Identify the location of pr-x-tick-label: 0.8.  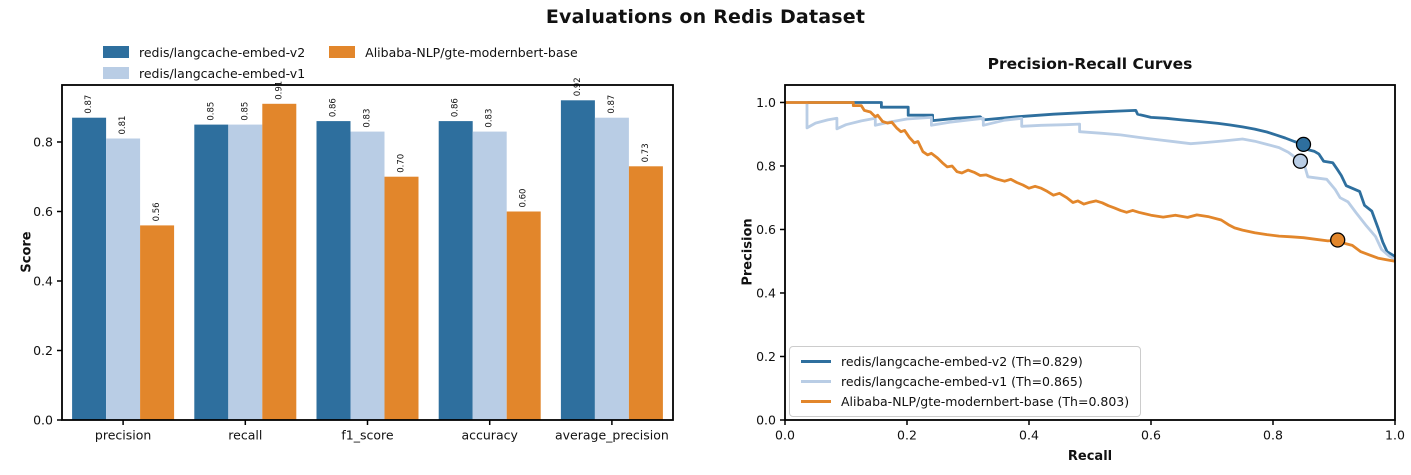
(1273, 435).